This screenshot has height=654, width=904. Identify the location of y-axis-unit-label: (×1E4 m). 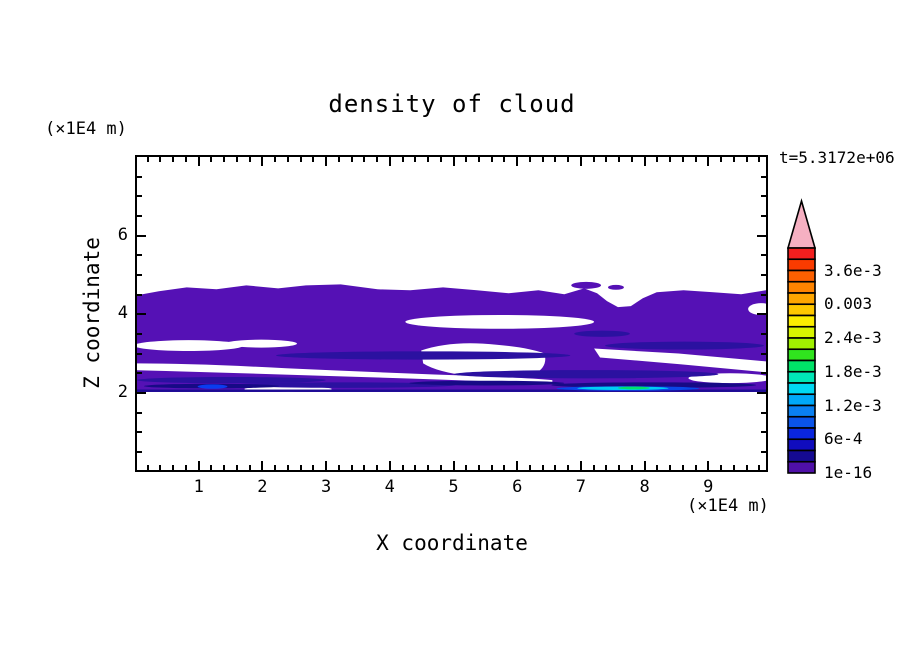
(86, 129).